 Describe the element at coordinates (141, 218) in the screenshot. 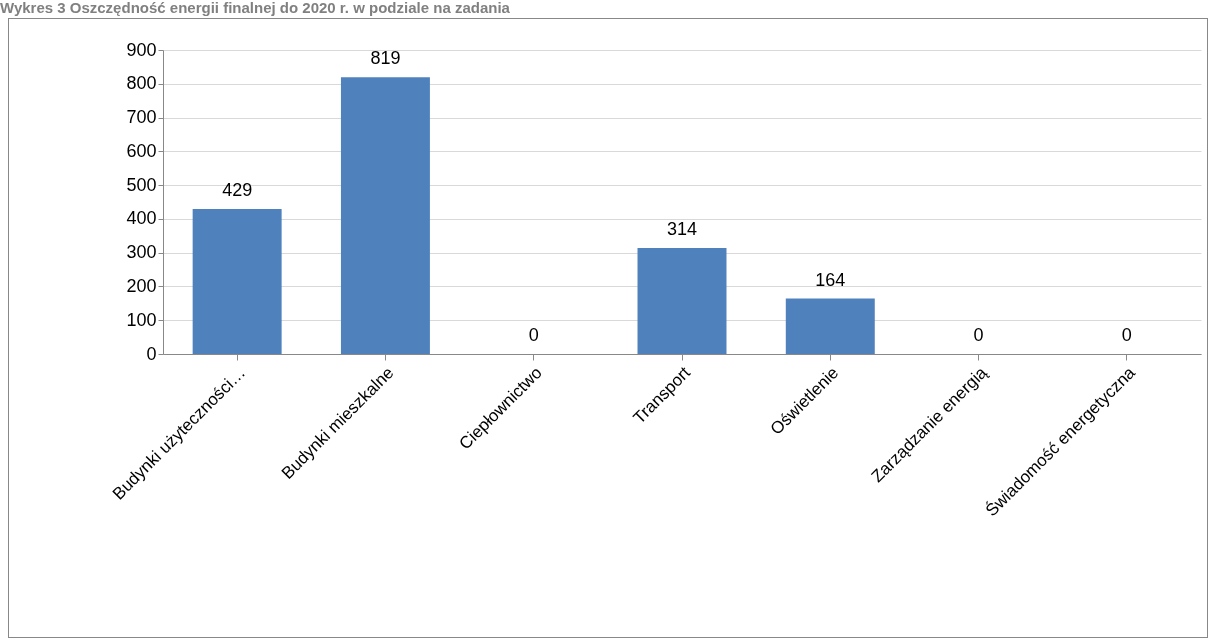

I see `y-tick-label: 400` at that location.